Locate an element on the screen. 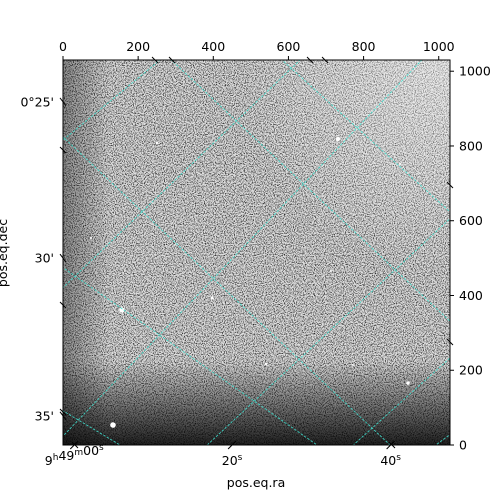 This screenshot has width=500, height=500. y-pixel-tick-label: 800 is located at coordinates (471, 145).